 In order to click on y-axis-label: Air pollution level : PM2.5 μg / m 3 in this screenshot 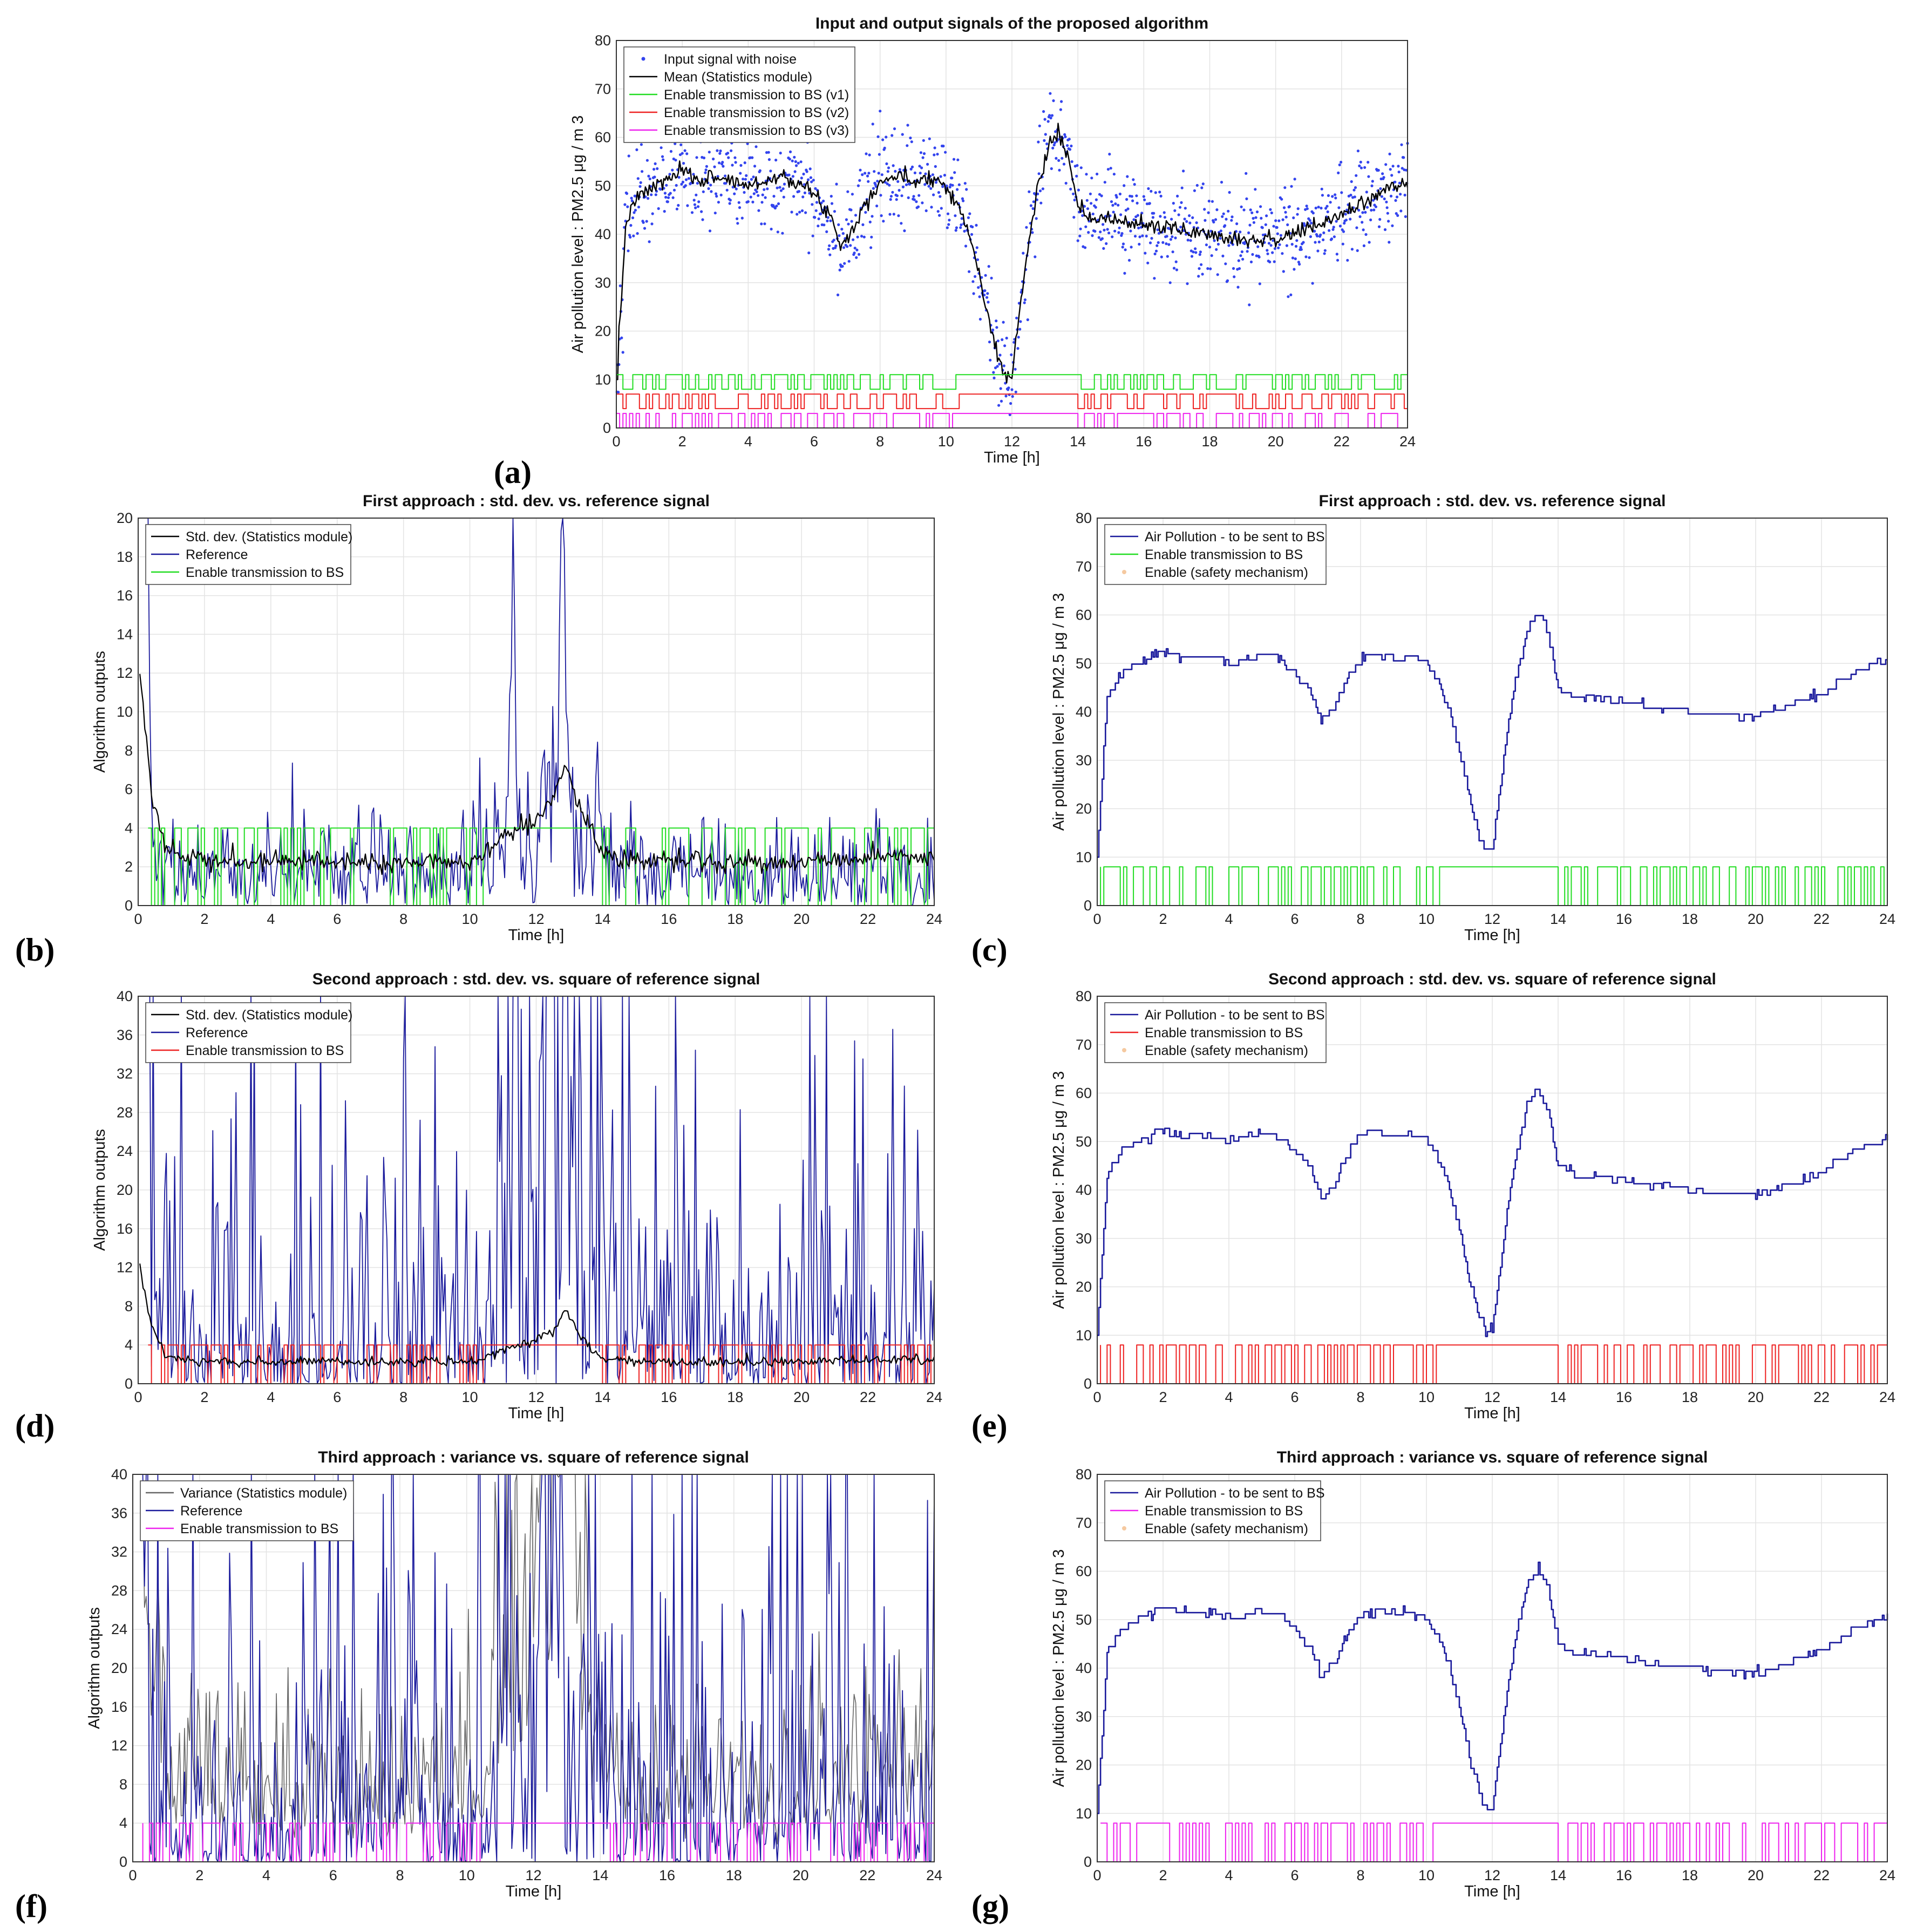, I will do `click(578, 234)`.